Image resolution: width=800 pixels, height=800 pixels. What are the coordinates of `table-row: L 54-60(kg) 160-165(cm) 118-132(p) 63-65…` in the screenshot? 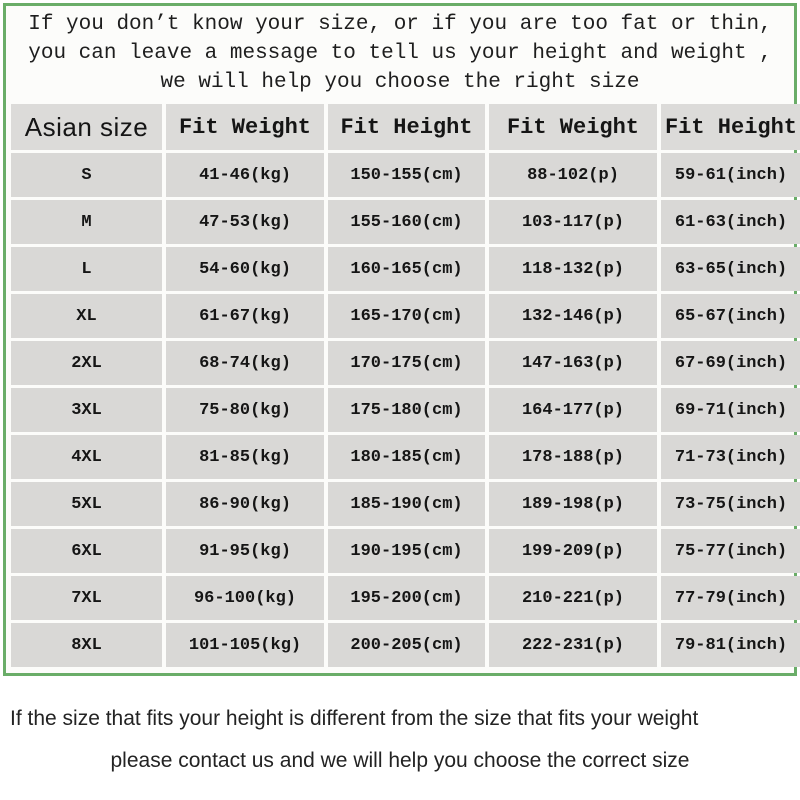 It's located at (405, 269).